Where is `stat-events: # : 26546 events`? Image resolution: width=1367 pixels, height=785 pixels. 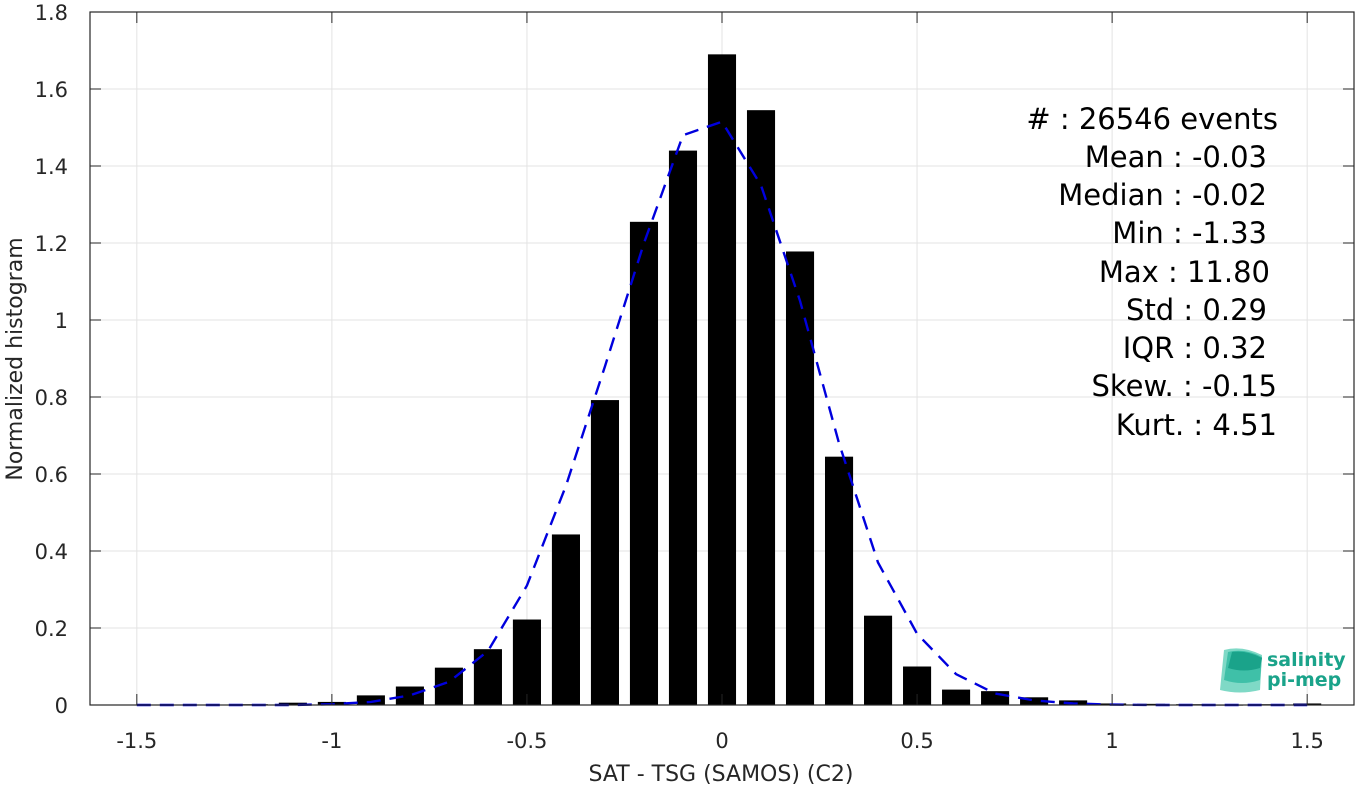 stat-events: # : 26546 events is located at coordinates (1152, 119).